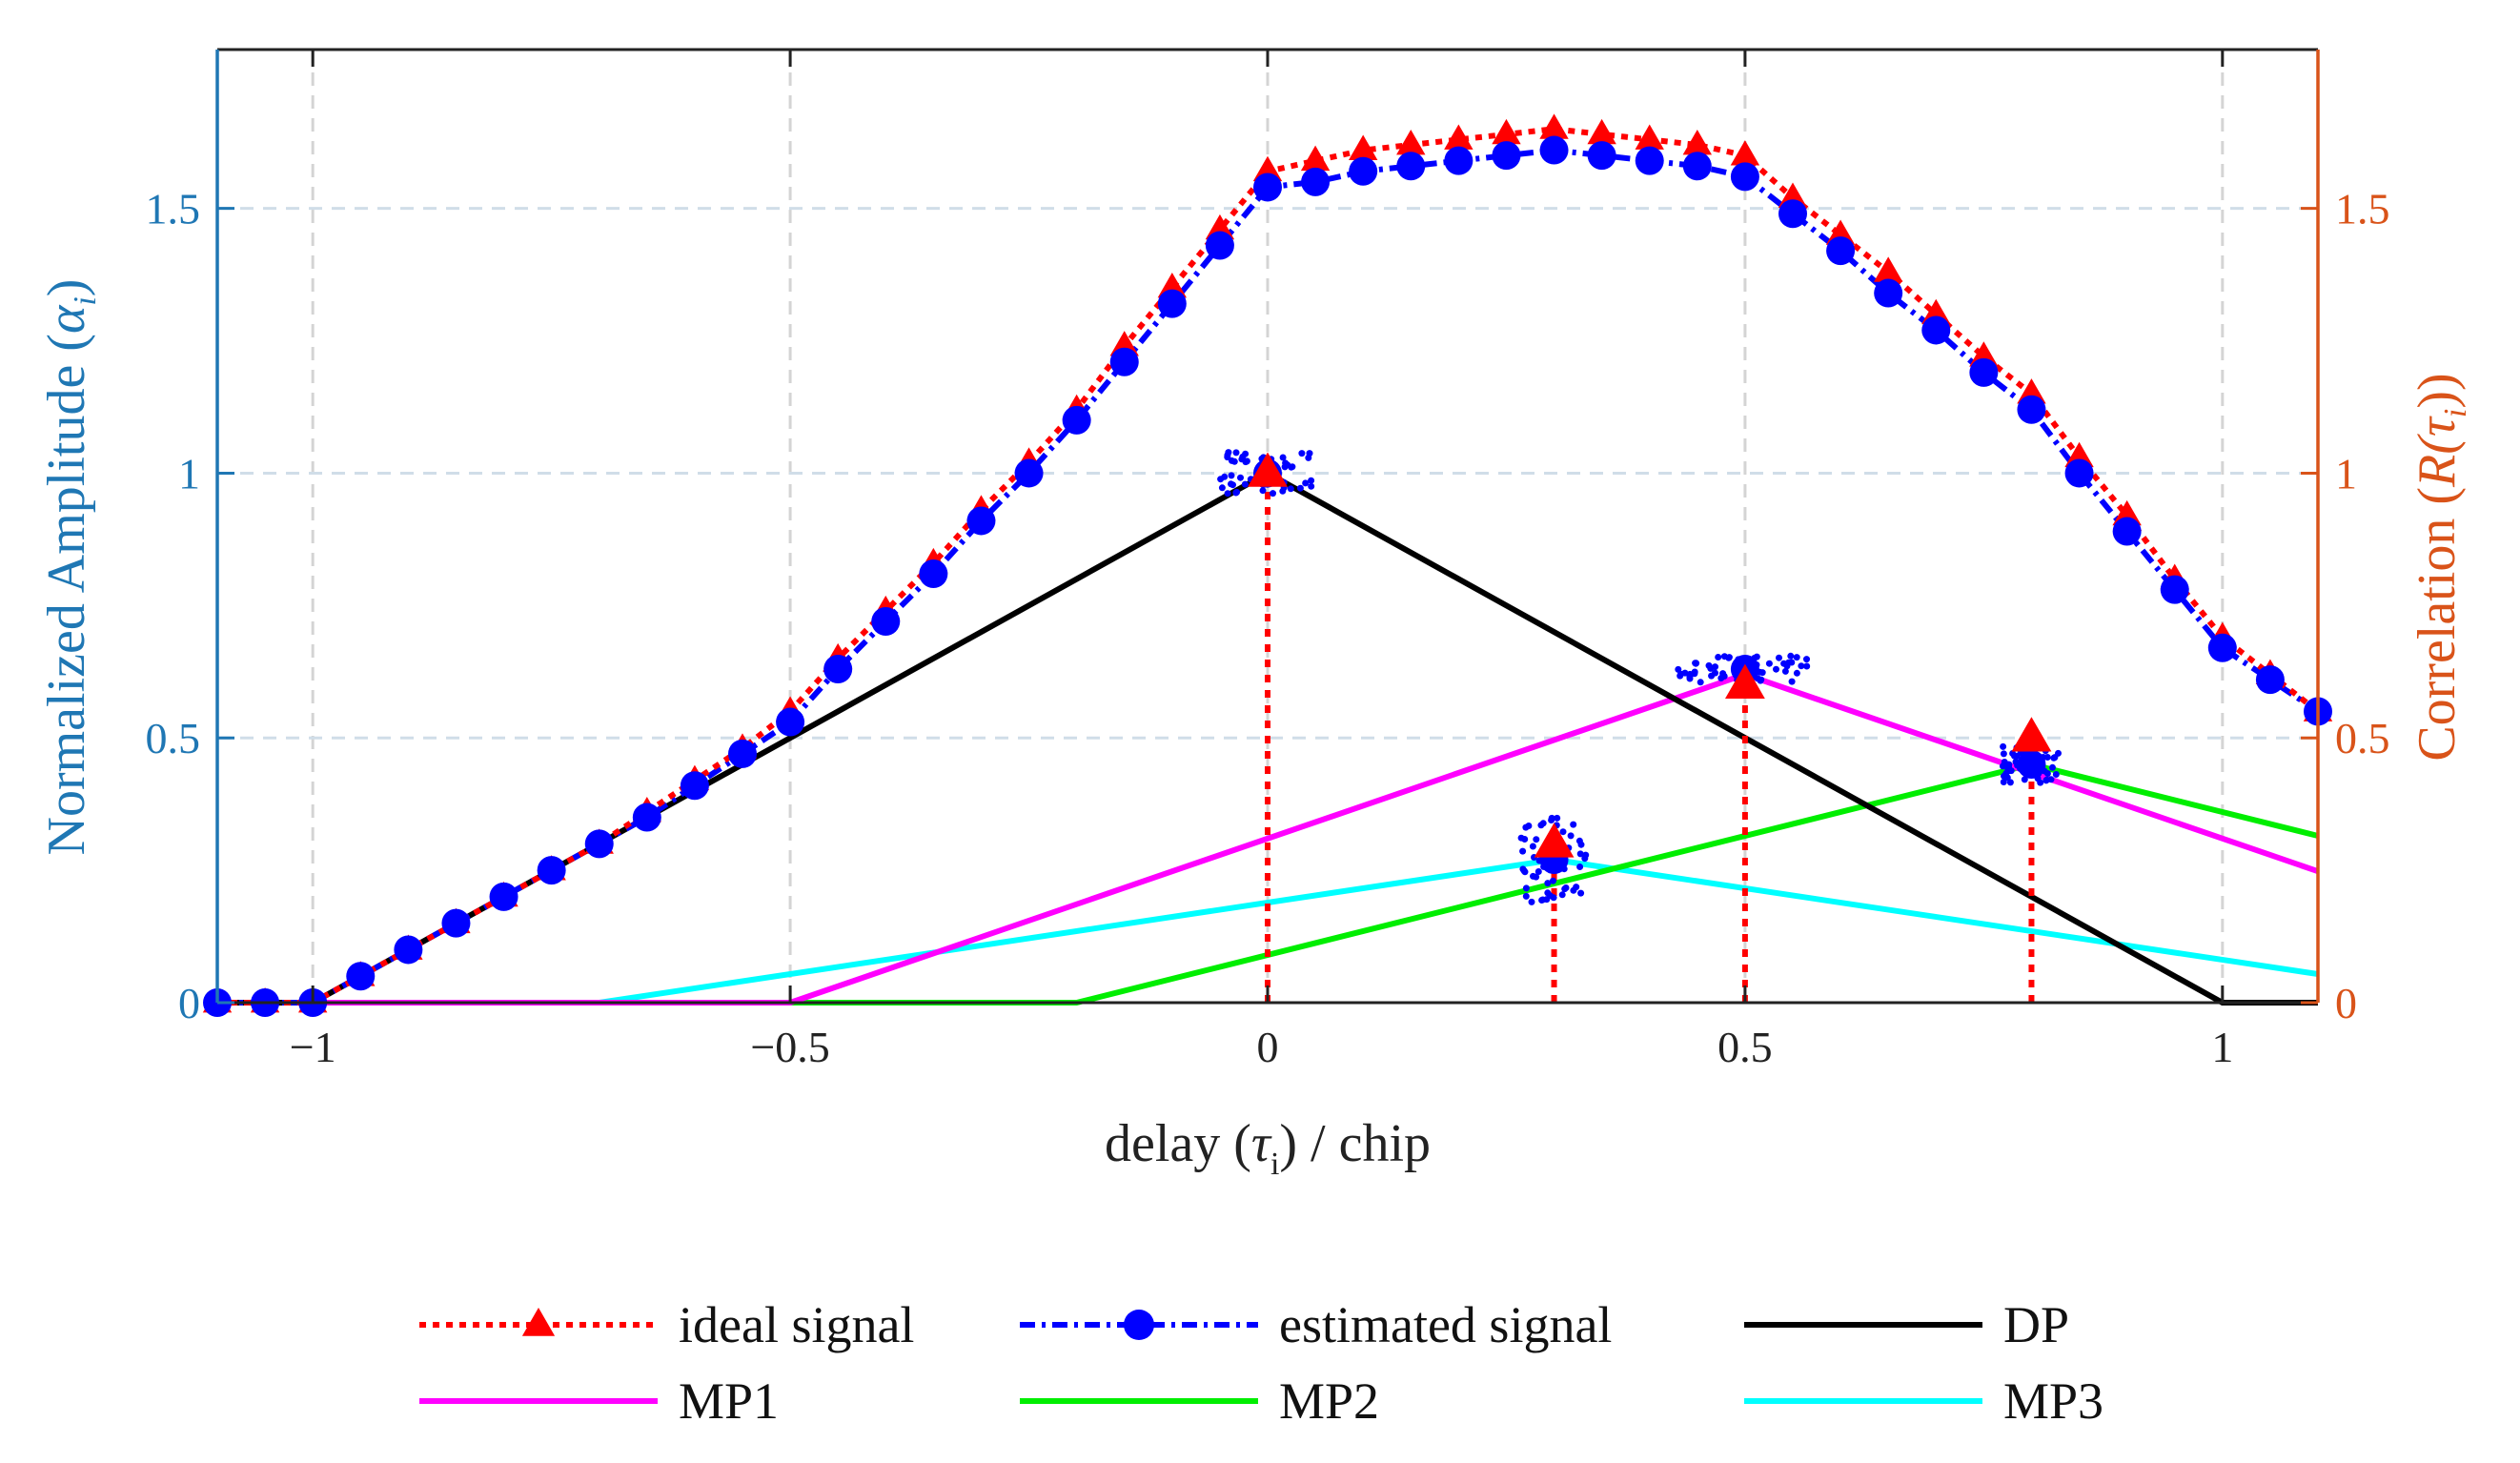 Image resolution: width=2520 pixels, height=1463 pixels. What do you see at coordinates (1445, 1324) in the screenshot?
I see `legend-label-estimated: estimated signal` at bounding box center [1445, 1324].